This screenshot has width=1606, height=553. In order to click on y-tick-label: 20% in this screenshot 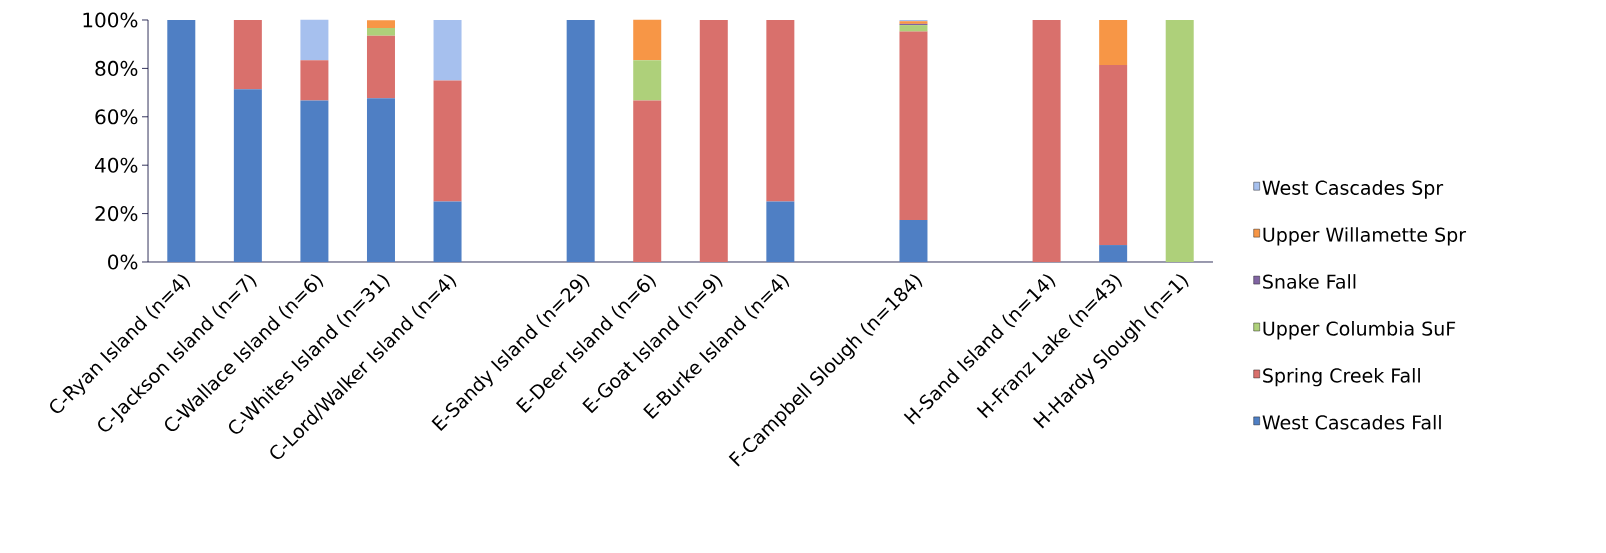, I will do `click(116, 214)`.